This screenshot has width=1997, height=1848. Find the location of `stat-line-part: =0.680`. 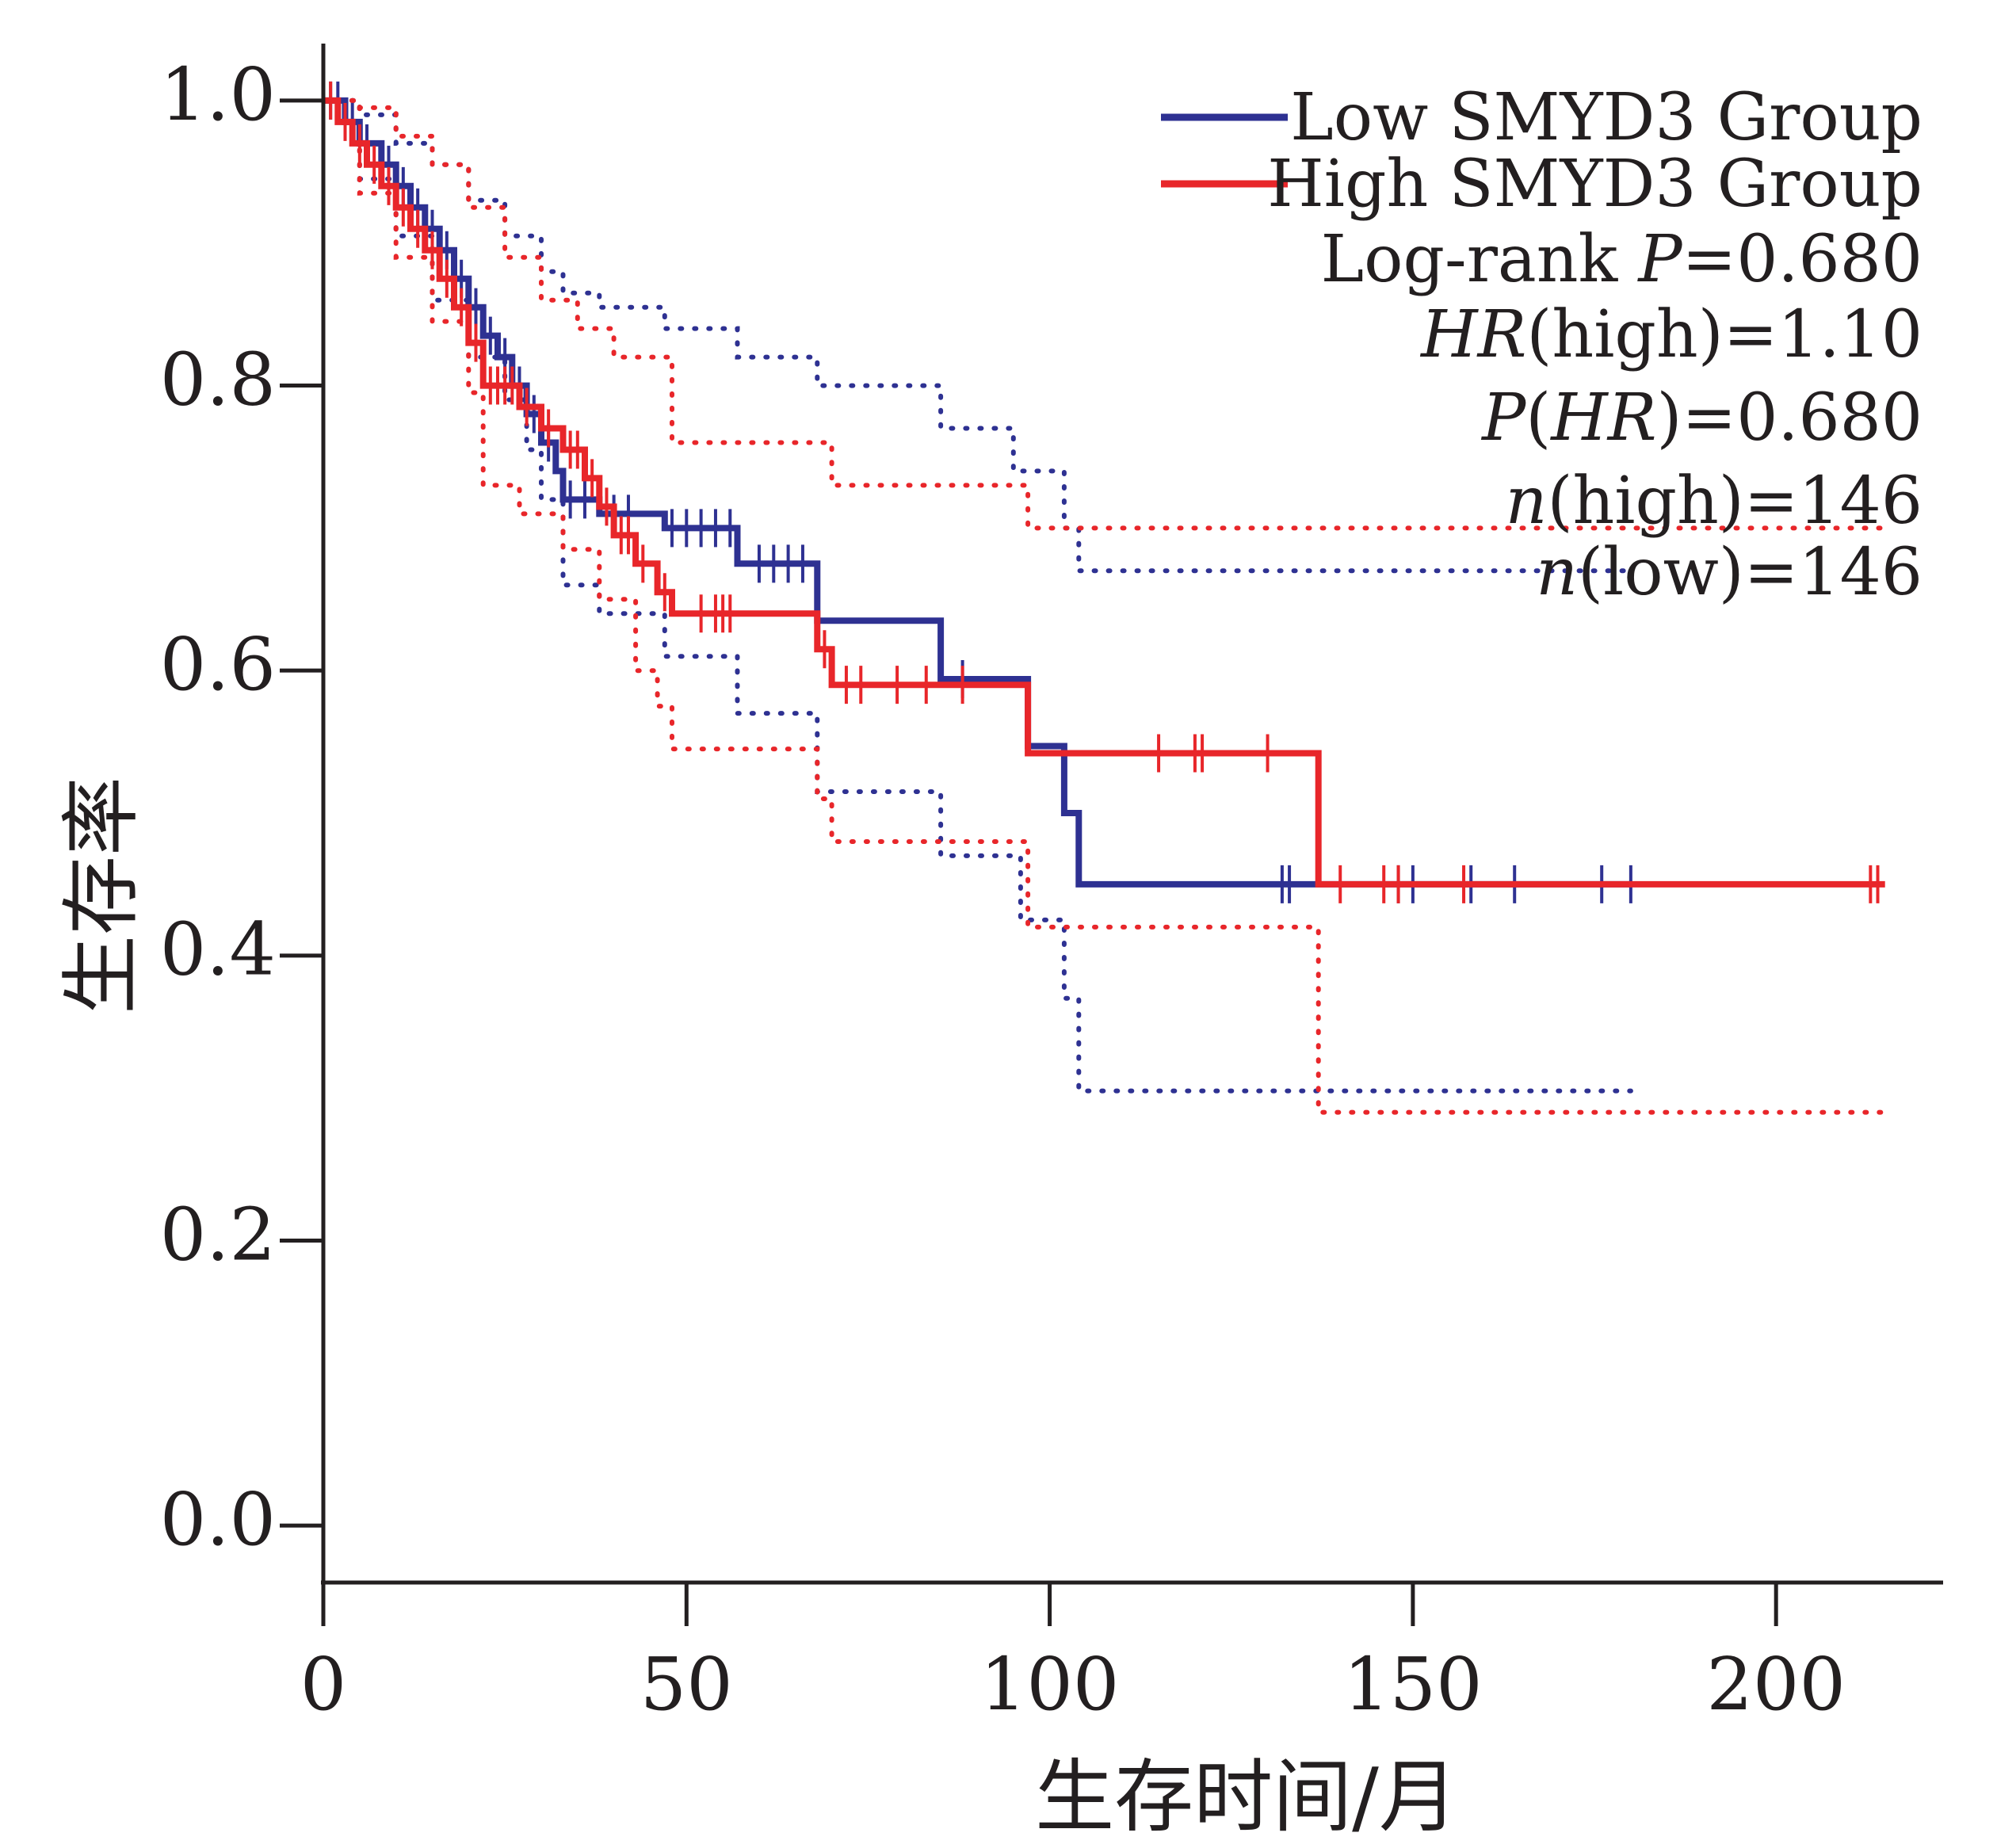

stat-line-part: =0.680 is located at coordinates (1802, 259).